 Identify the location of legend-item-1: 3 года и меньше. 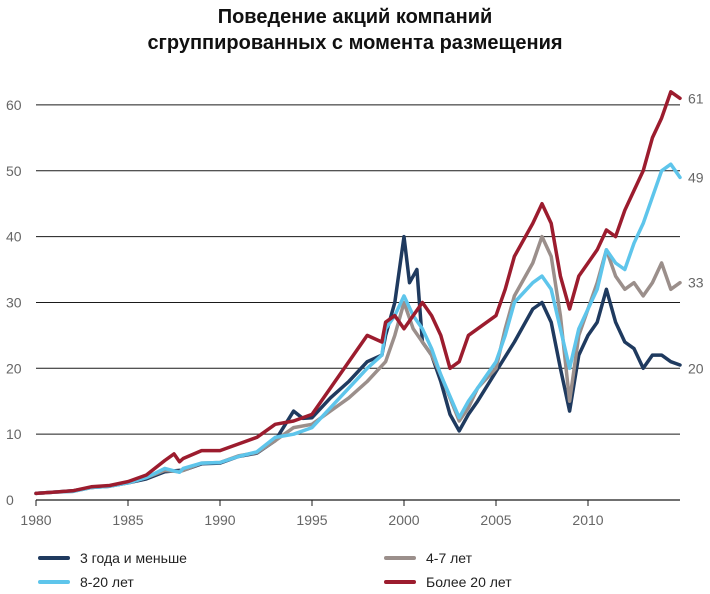
(112, 558).